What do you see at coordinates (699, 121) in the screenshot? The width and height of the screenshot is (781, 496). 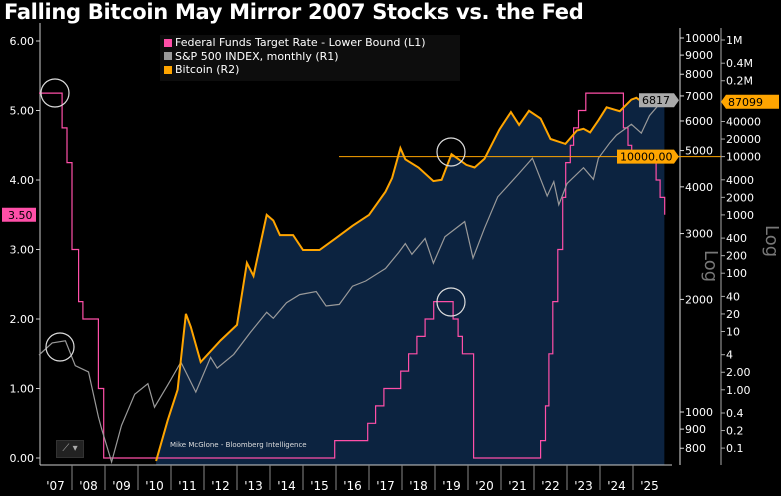 I see `right1-tick-label: 6000` at bounding box center [699, 121].